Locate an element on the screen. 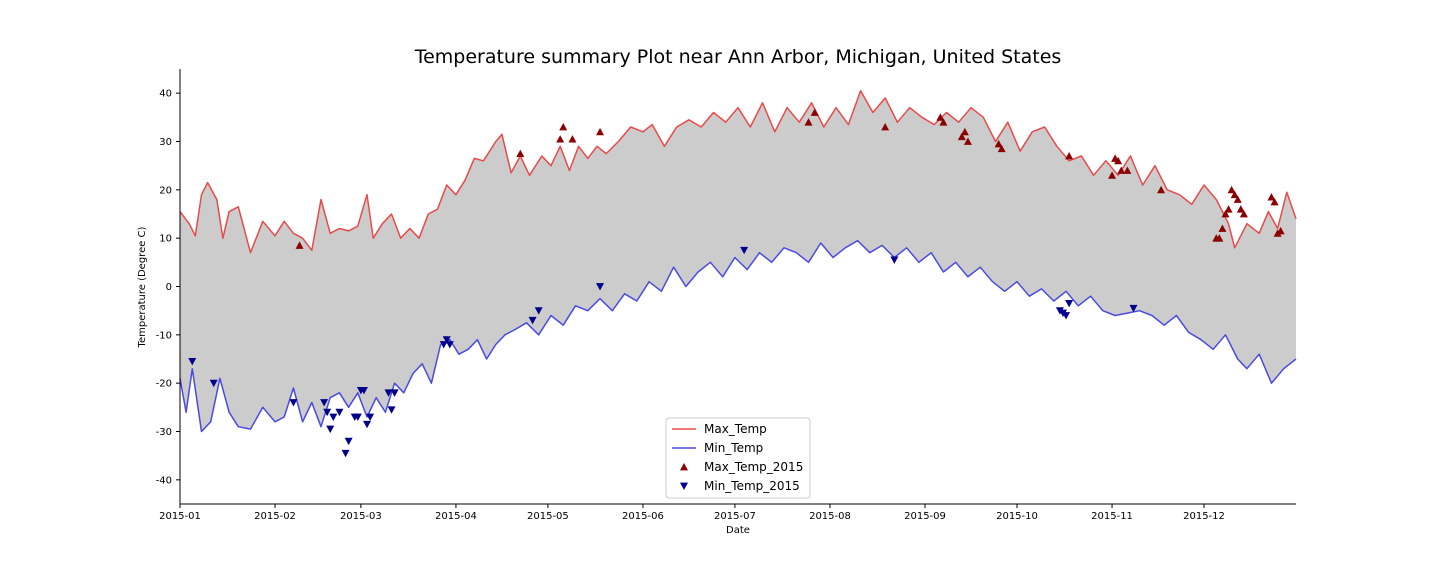  legend-min-temp-2015-swatch is located at coordinates (684, 486).